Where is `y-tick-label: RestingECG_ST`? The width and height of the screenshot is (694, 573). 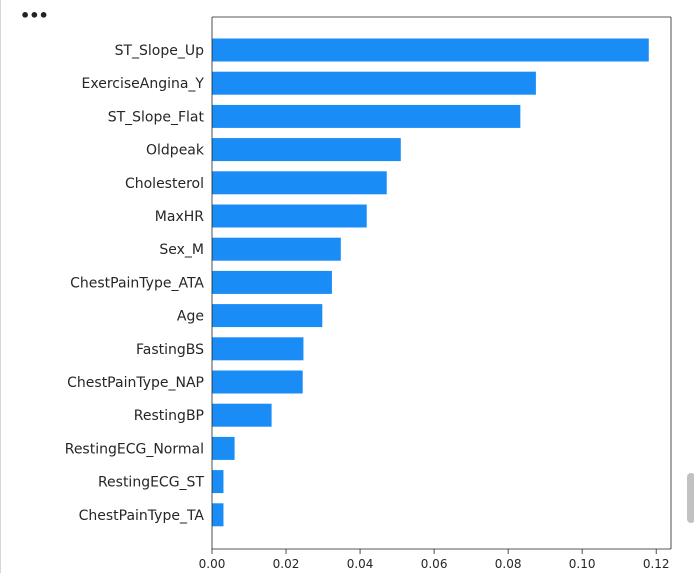
y-tick-label: RestingECG_ST is located at coordinates (151, 483).